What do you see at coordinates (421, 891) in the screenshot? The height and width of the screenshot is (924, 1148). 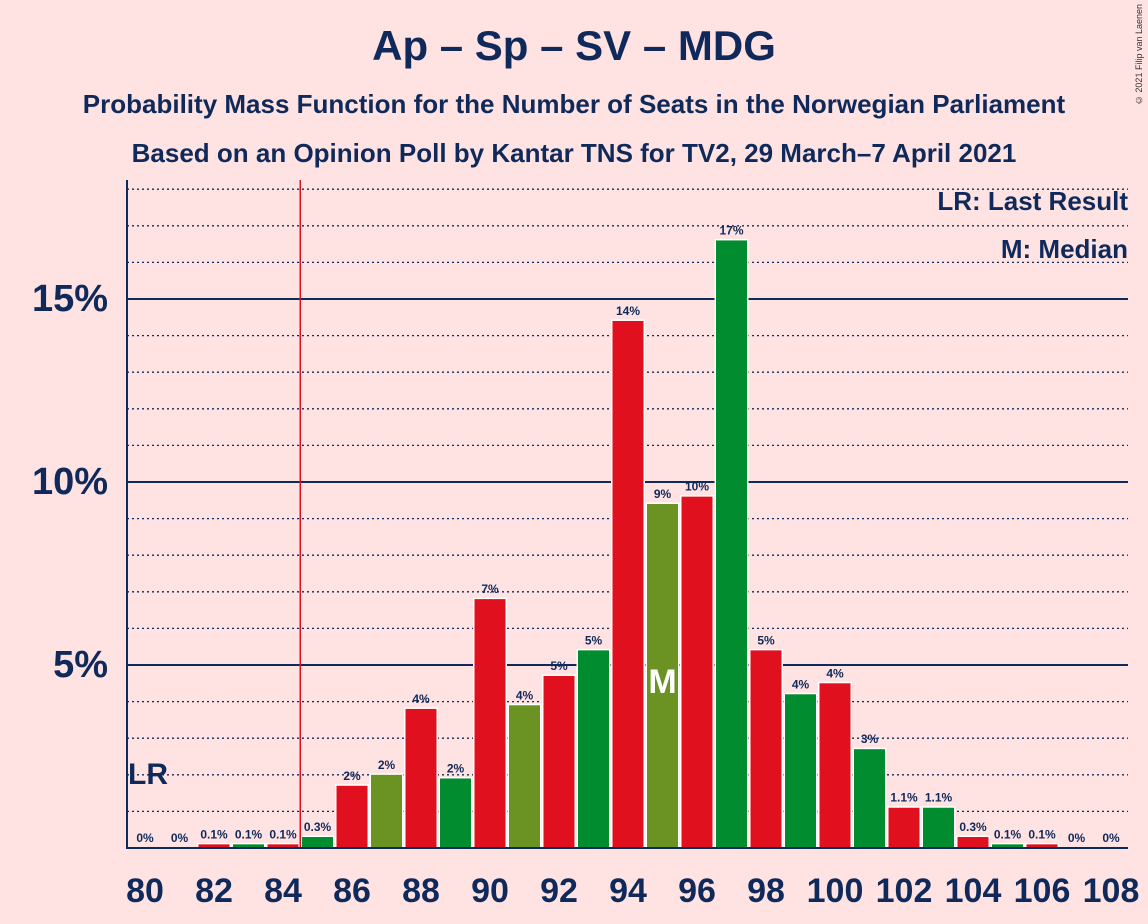 I see `x-tick-label: 88` at bounding box center [421, 891].